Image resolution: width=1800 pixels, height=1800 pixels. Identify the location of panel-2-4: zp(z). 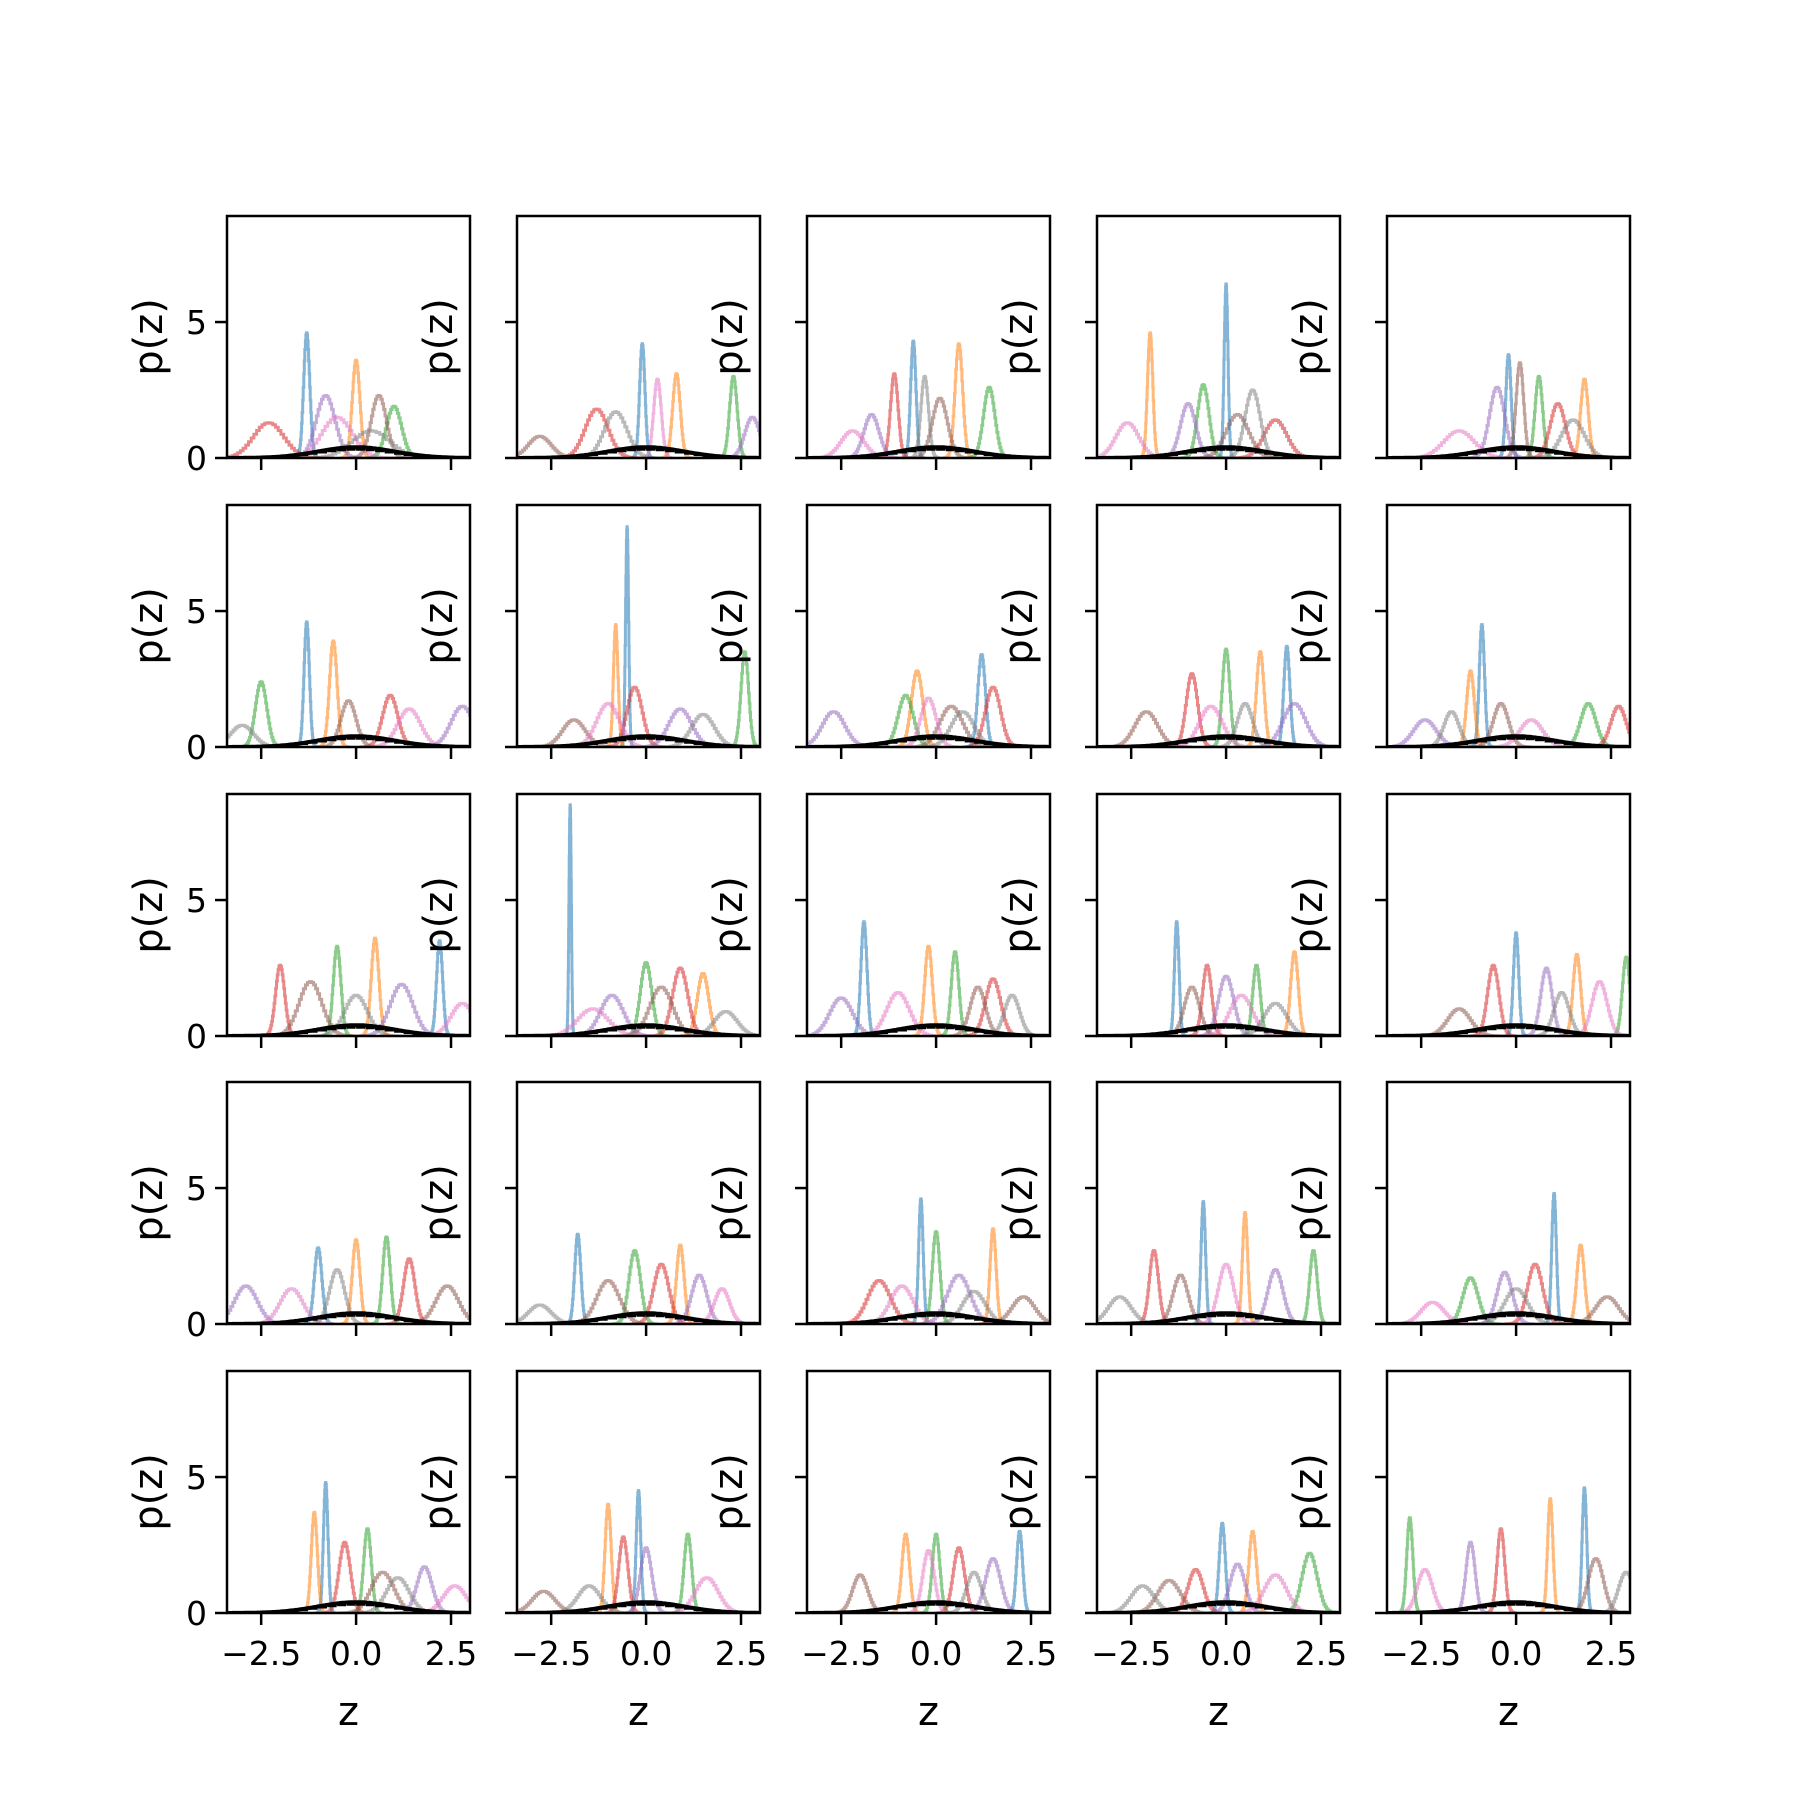
(1169, 686).